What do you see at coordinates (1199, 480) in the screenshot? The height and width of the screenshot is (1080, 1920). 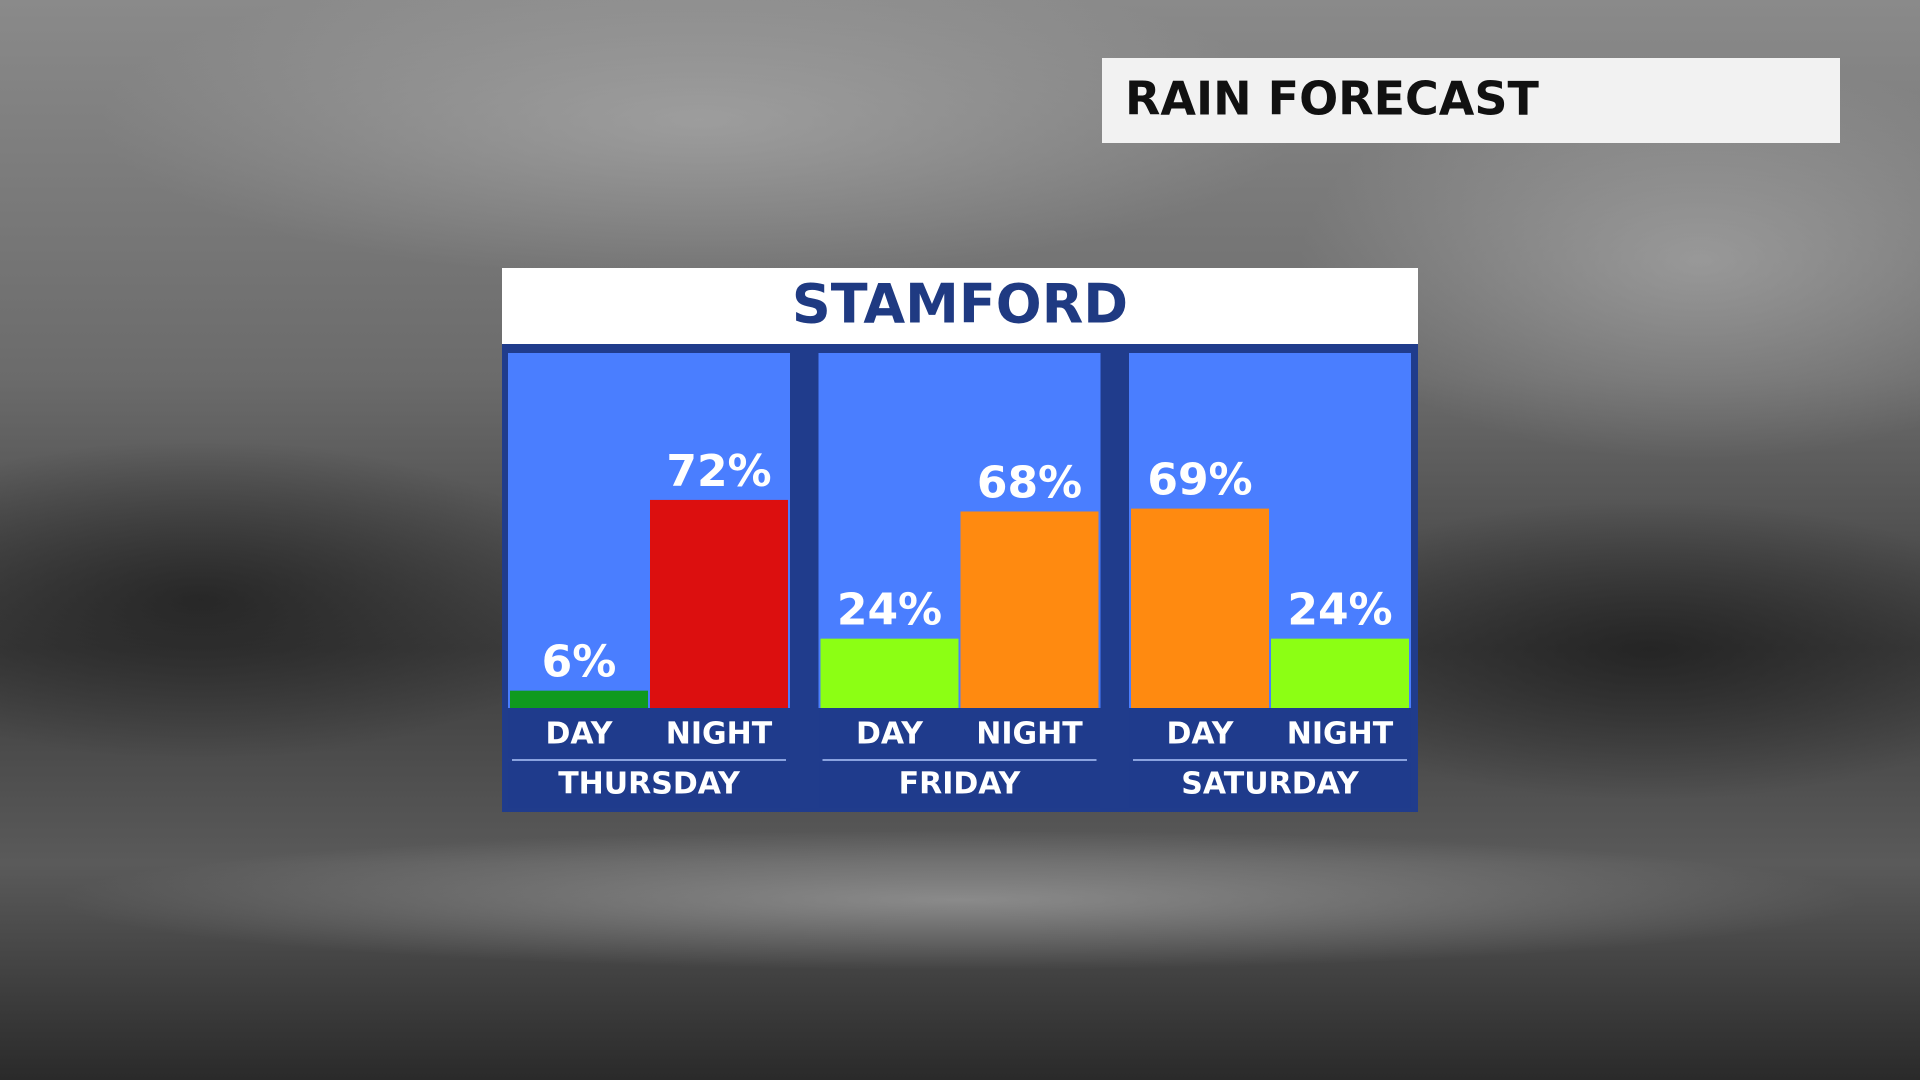 I see `value-label: 69%` at bounding box center [1199, 480].